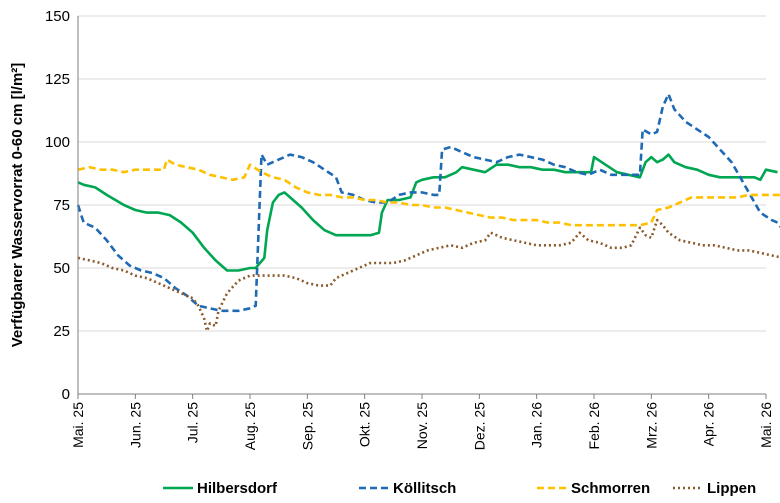 This screenshot has width=780, height=503. Describe the element at coordinates (479, 426) in the screenshot. I see `x-tick-label: Dez. 25` at that location.